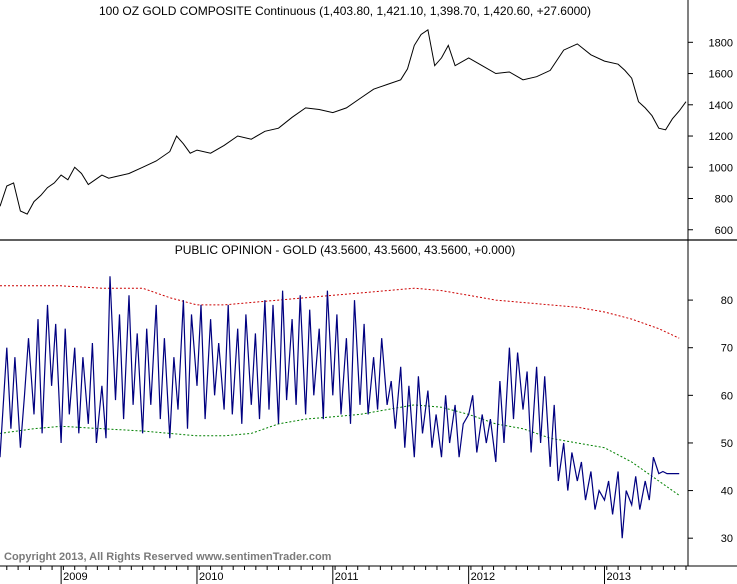 This screenshot has width=737, height=584. I want to click on lower-band-line, so click(340, 450).